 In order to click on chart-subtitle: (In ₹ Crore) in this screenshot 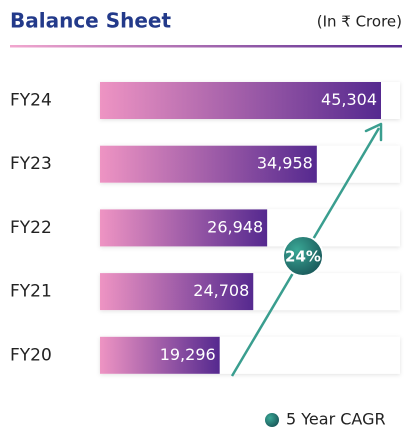, I will do `click(359, 22)`.